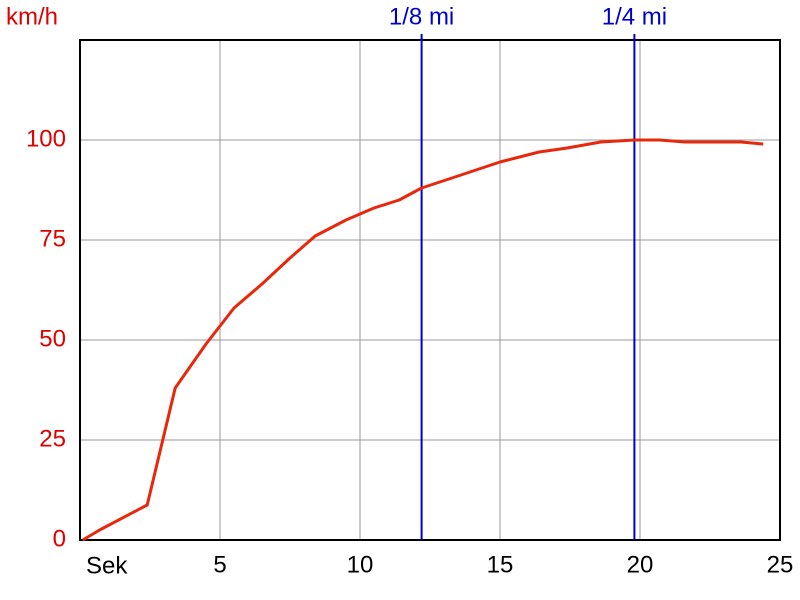 This screenshot has height=600, width=800. Describe the element at coordinates (500, 564) in the screenshot. I see `x-tick-label: 15` at that location.